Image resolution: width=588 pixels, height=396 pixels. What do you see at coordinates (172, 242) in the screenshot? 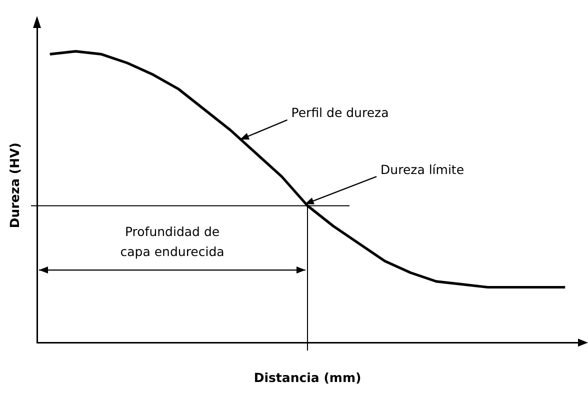
I see `annotation: Profundidad de capa endurecida` at bounding box center [172, 242].